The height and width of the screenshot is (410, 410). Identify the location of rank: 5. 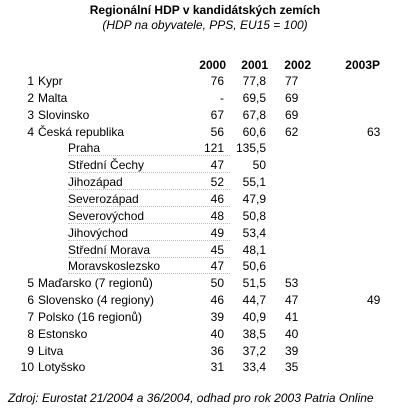
(30, 283).